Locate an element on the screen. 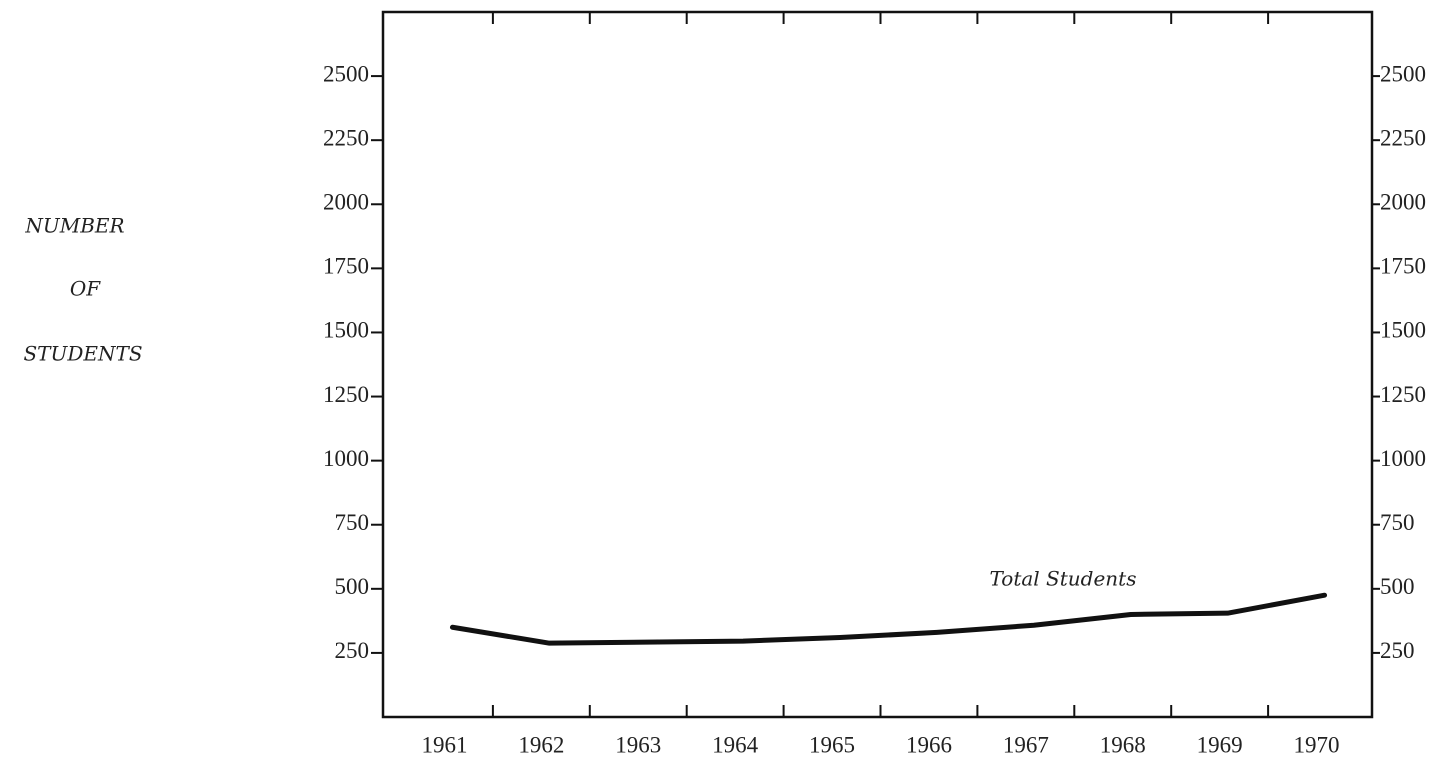 This screenshot has width=1451, height=761. data-line is located at coordinates (888, 619).